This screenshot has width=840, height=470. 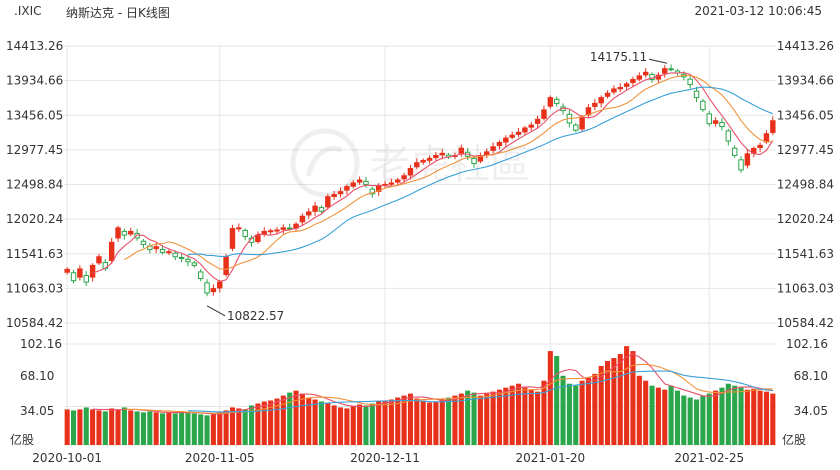 What do you see at coordinates (410, 163) in the screenshot?
I see `watermark: 老虎社區` at bounding box center [410, 163].